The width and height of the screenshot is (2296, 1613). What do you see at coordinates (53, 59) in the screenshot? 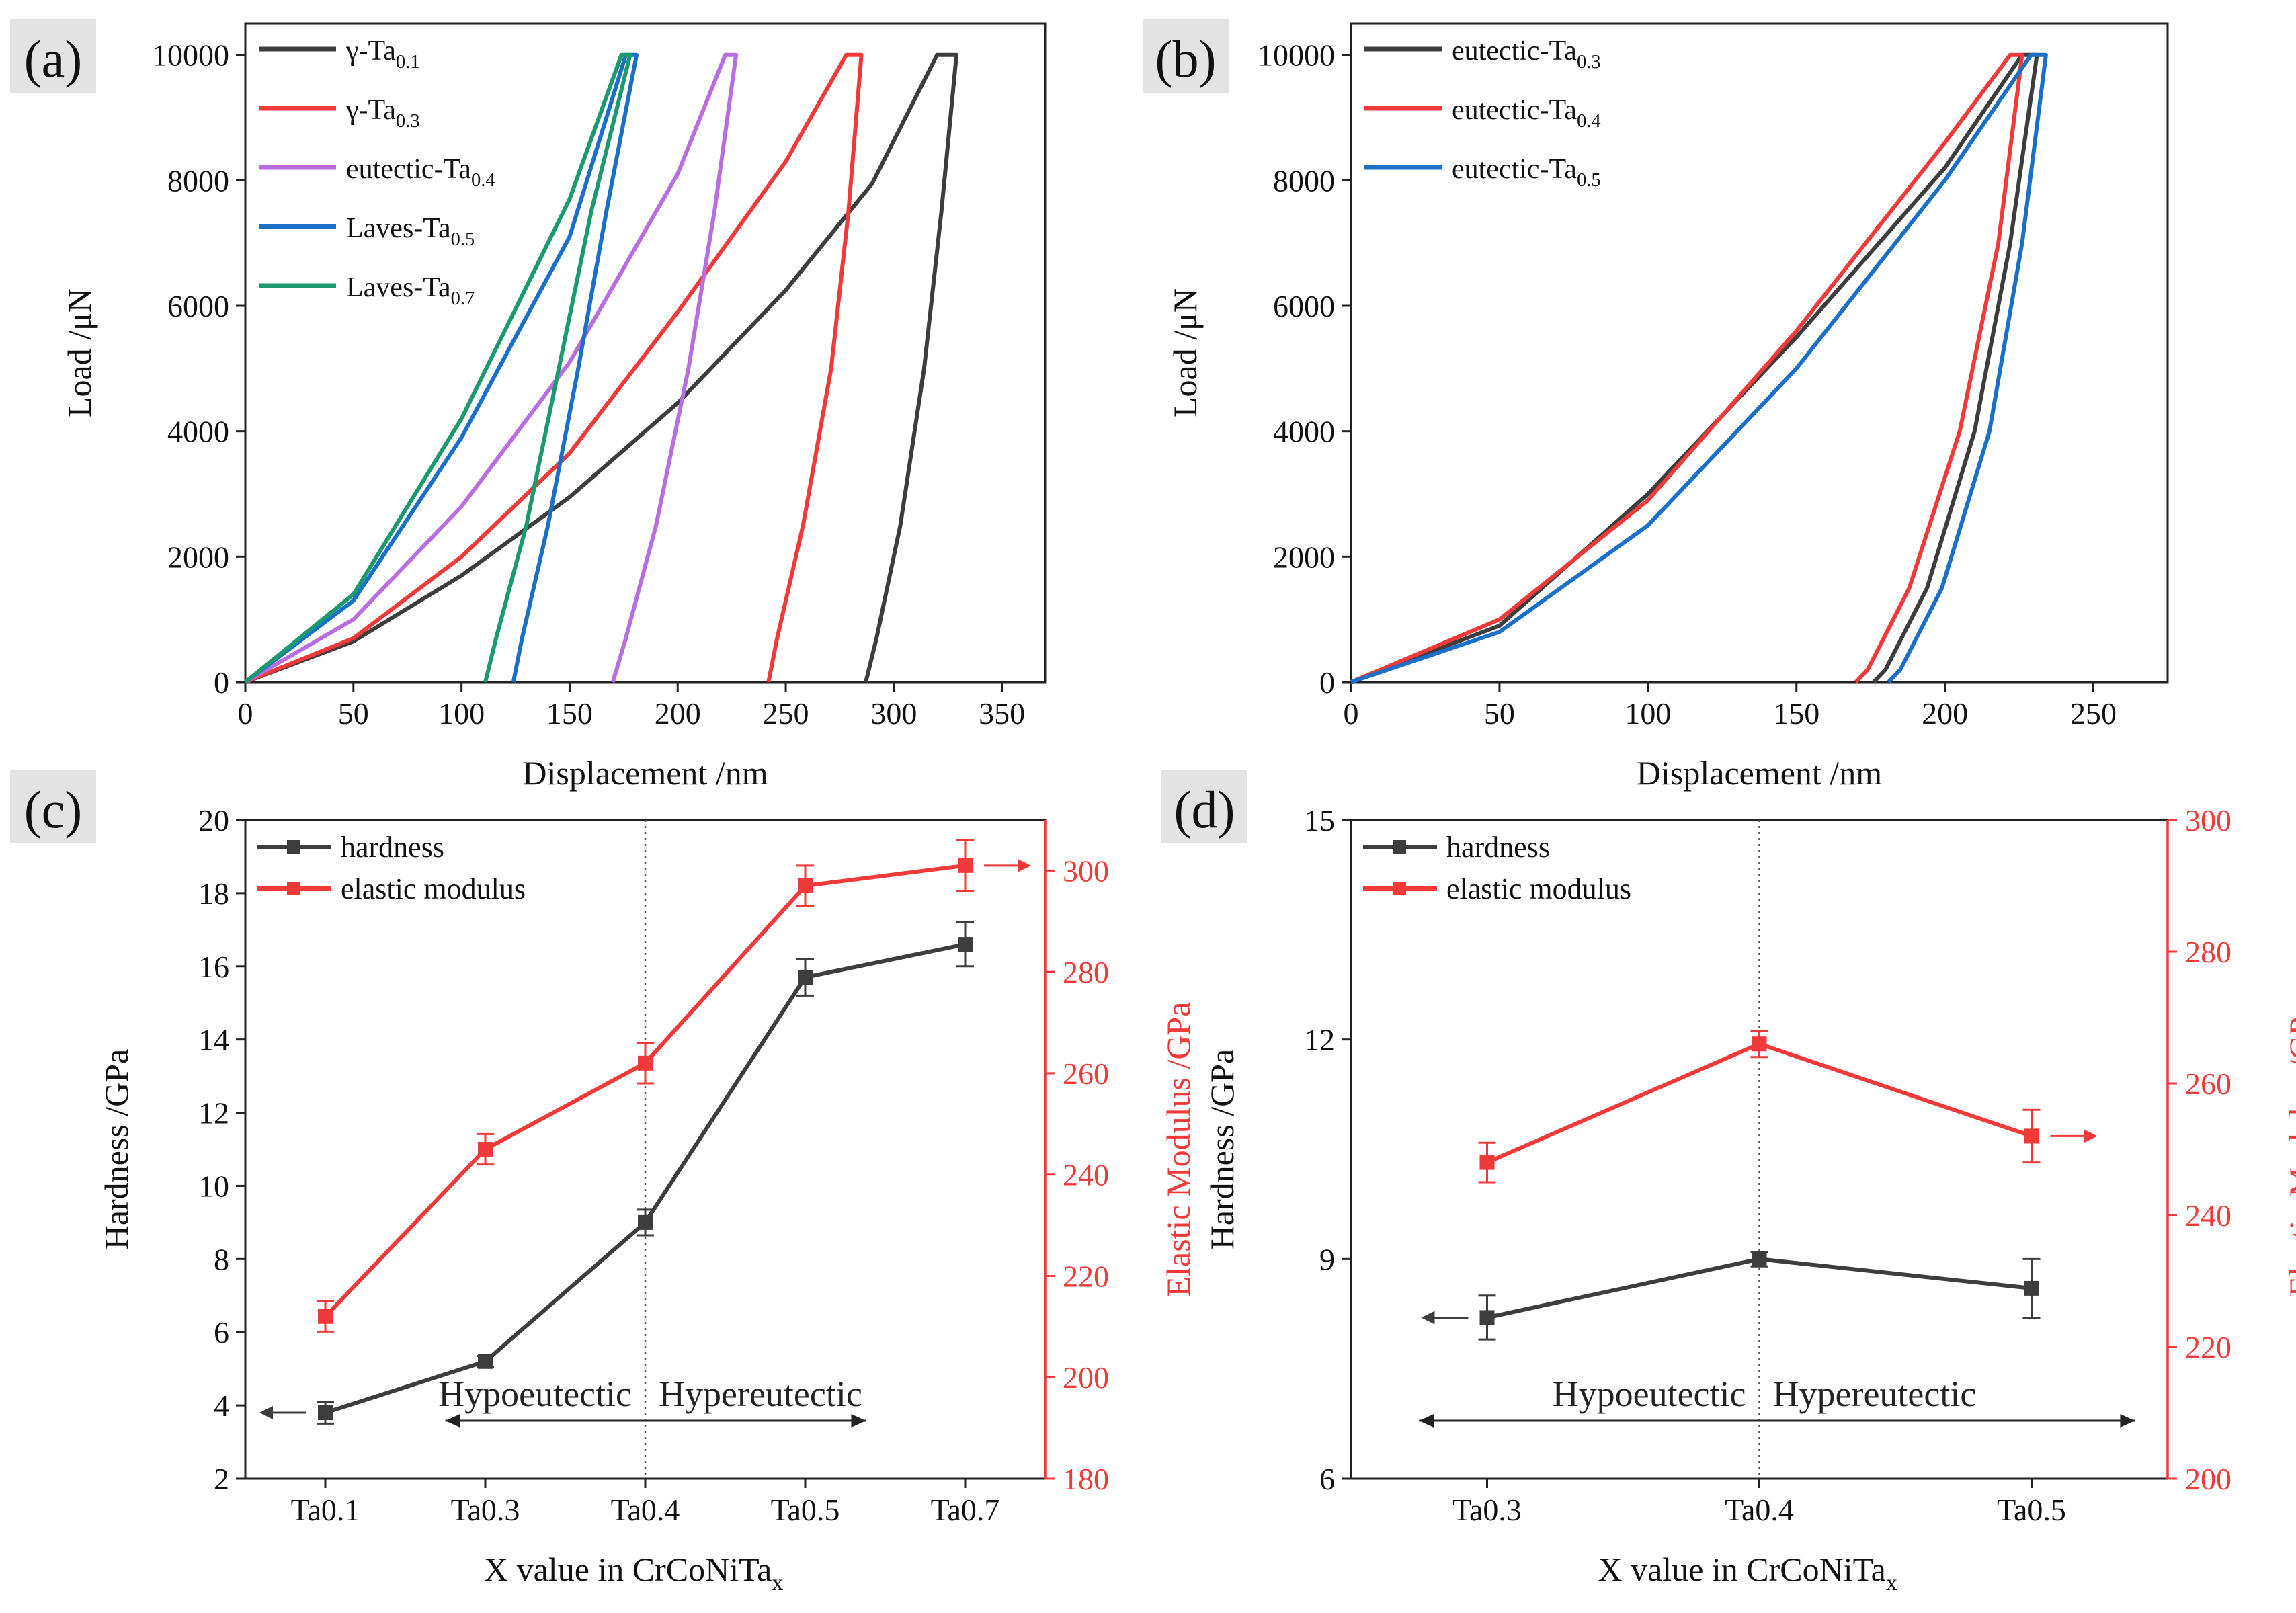
I see `panel-label: (a)` at bounding box center [53, 59].